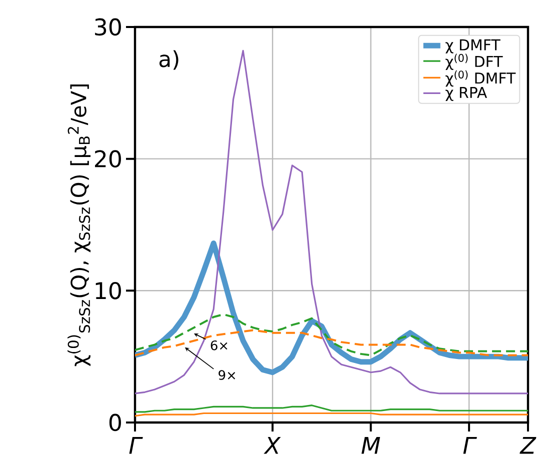 This screenshot has height=476, width=542. I want to click on legend-label: χ$^{(0)}$ DFT, so click(474, 62).